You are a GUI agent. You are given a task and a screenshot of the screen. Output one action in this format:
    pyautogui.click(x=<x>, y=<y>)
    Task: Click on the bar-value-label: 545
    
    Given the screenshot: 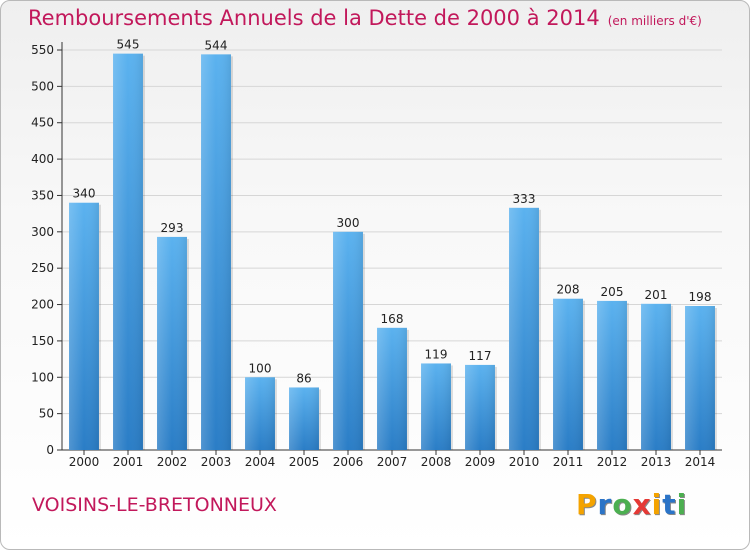 What is the action you would take?
    pyautogui.click(x=128, y=45)
    